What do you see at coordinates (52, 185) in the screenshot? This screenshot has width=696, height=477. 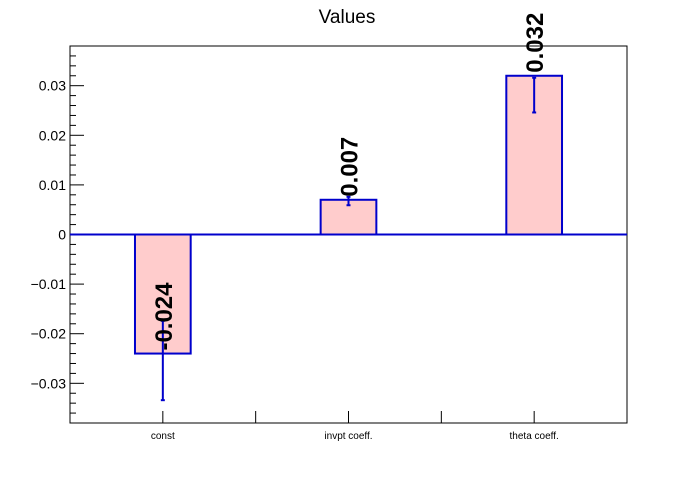 I see `y-tick-label: 0.01` at bounding box center [52, 185].